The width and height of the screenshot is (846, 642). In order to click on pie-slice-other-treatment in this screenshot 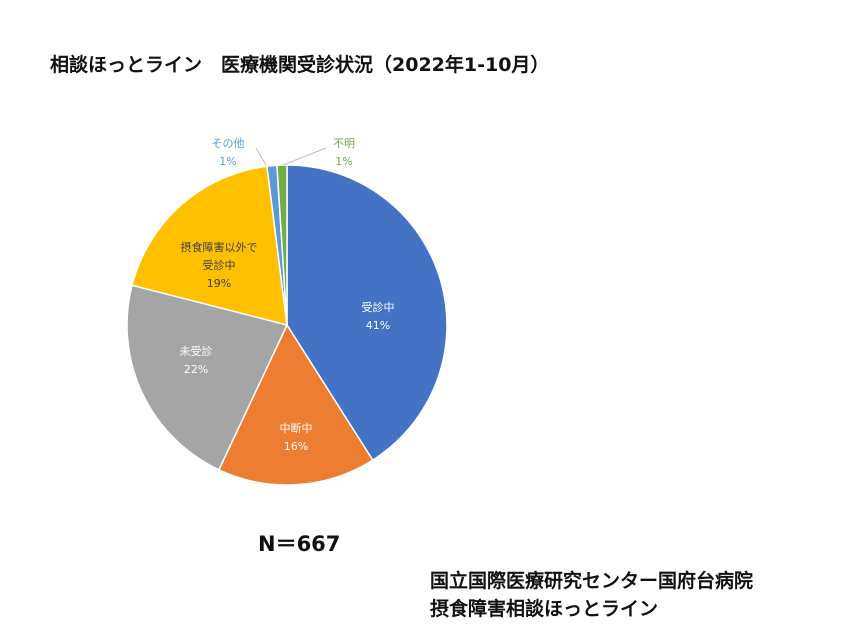, I will do `click(209, 246)`.